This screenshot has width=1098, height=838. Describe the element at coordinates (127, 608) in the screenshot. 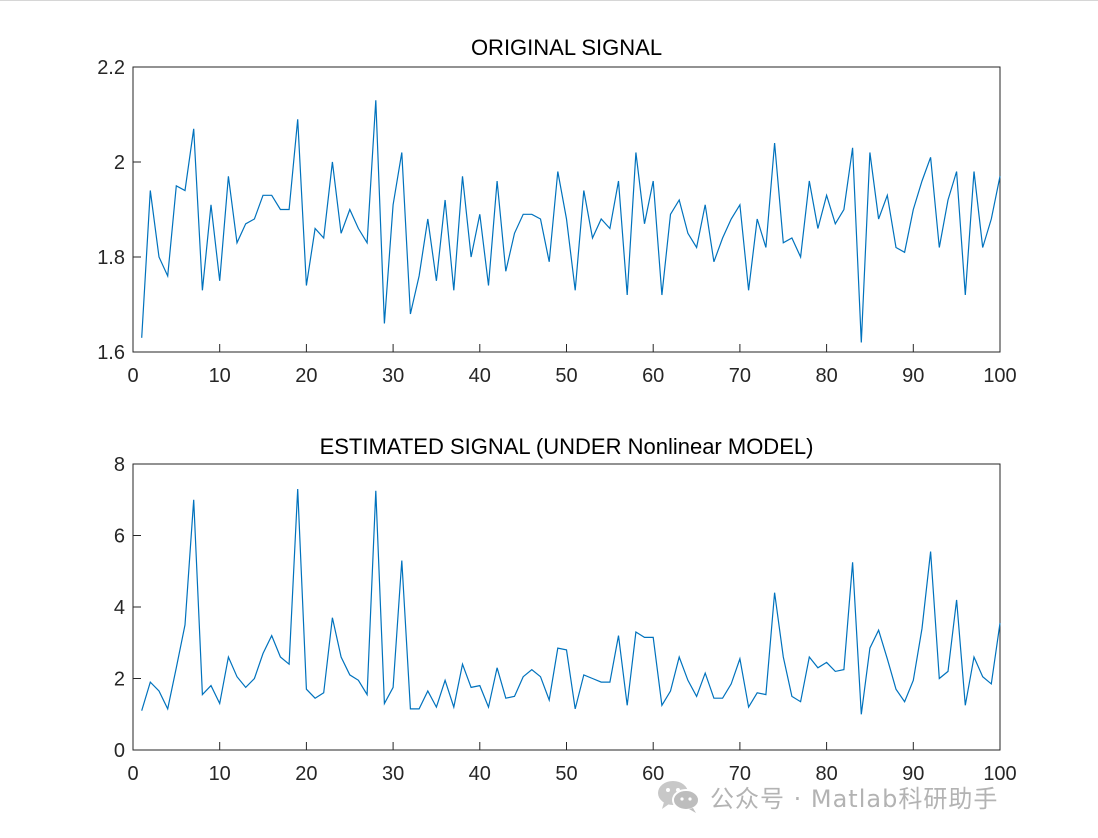

I see `y-axis: 0 2 4 6 8` at that location.